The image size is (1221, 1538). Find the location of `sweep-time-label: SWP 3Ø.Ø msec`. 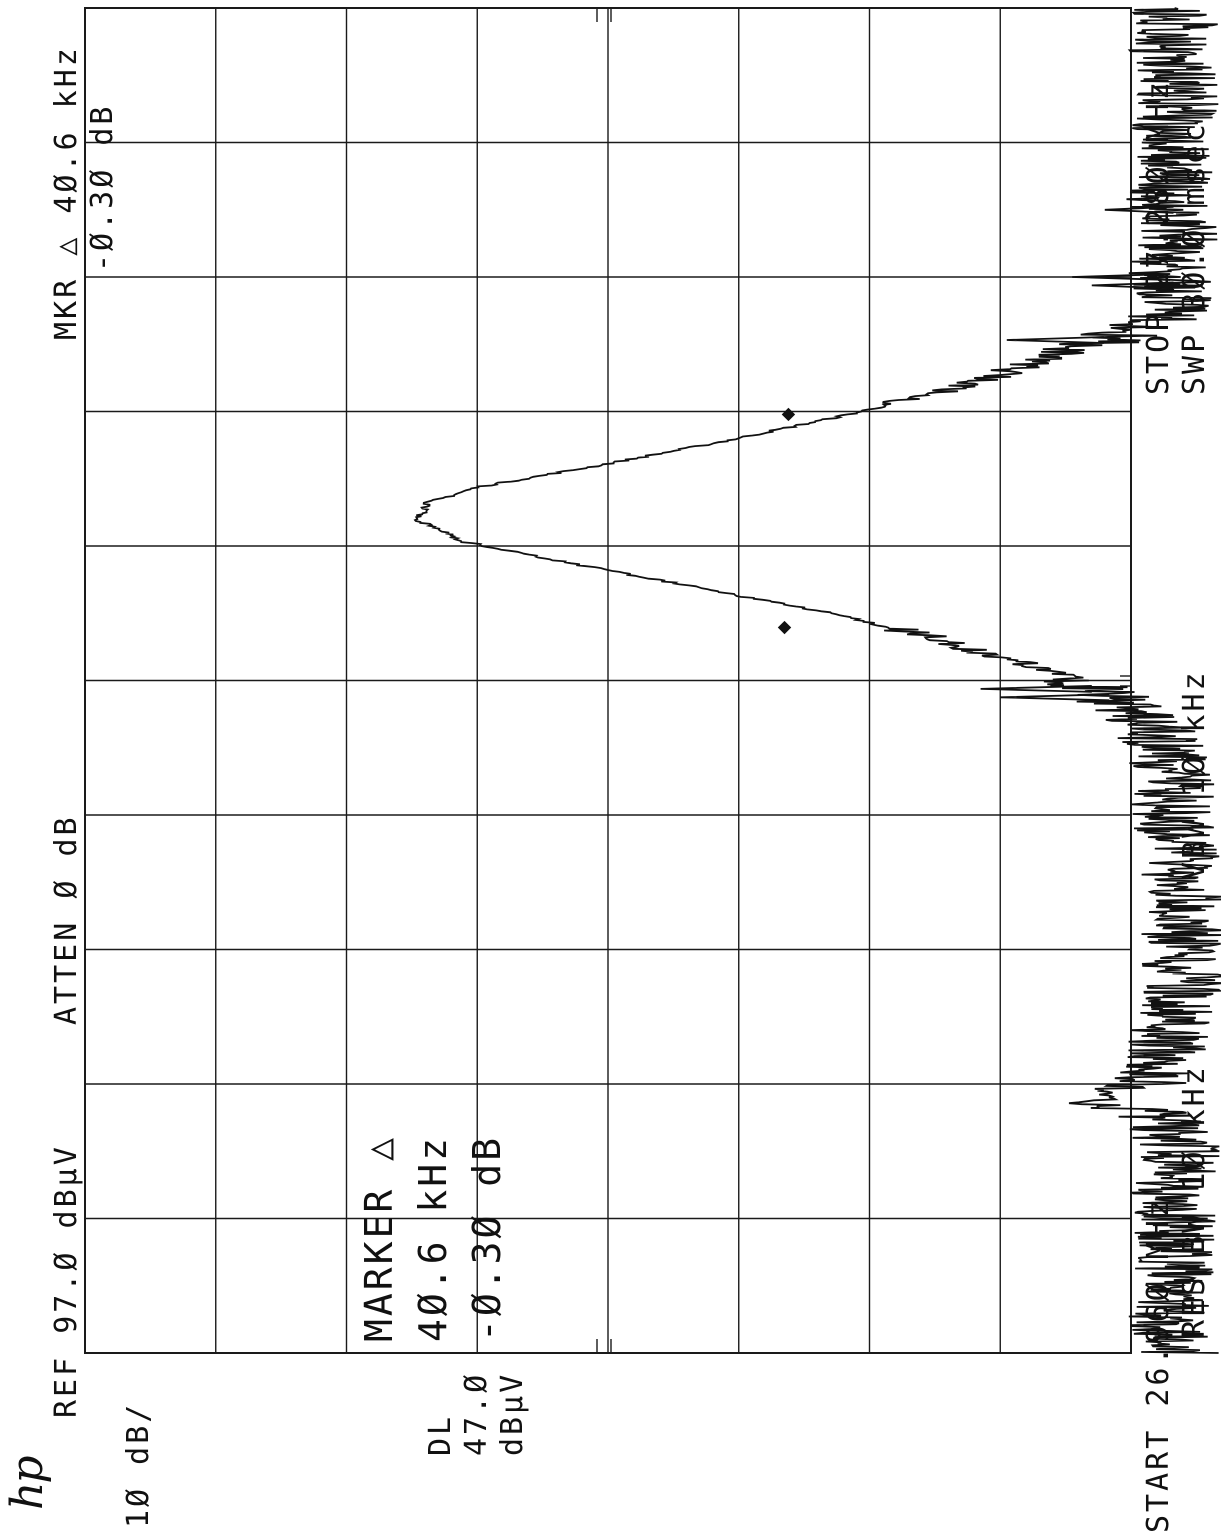

sweep-time-label: SWP 3Ø.Ø msec is located at coordinates (1194, 258).